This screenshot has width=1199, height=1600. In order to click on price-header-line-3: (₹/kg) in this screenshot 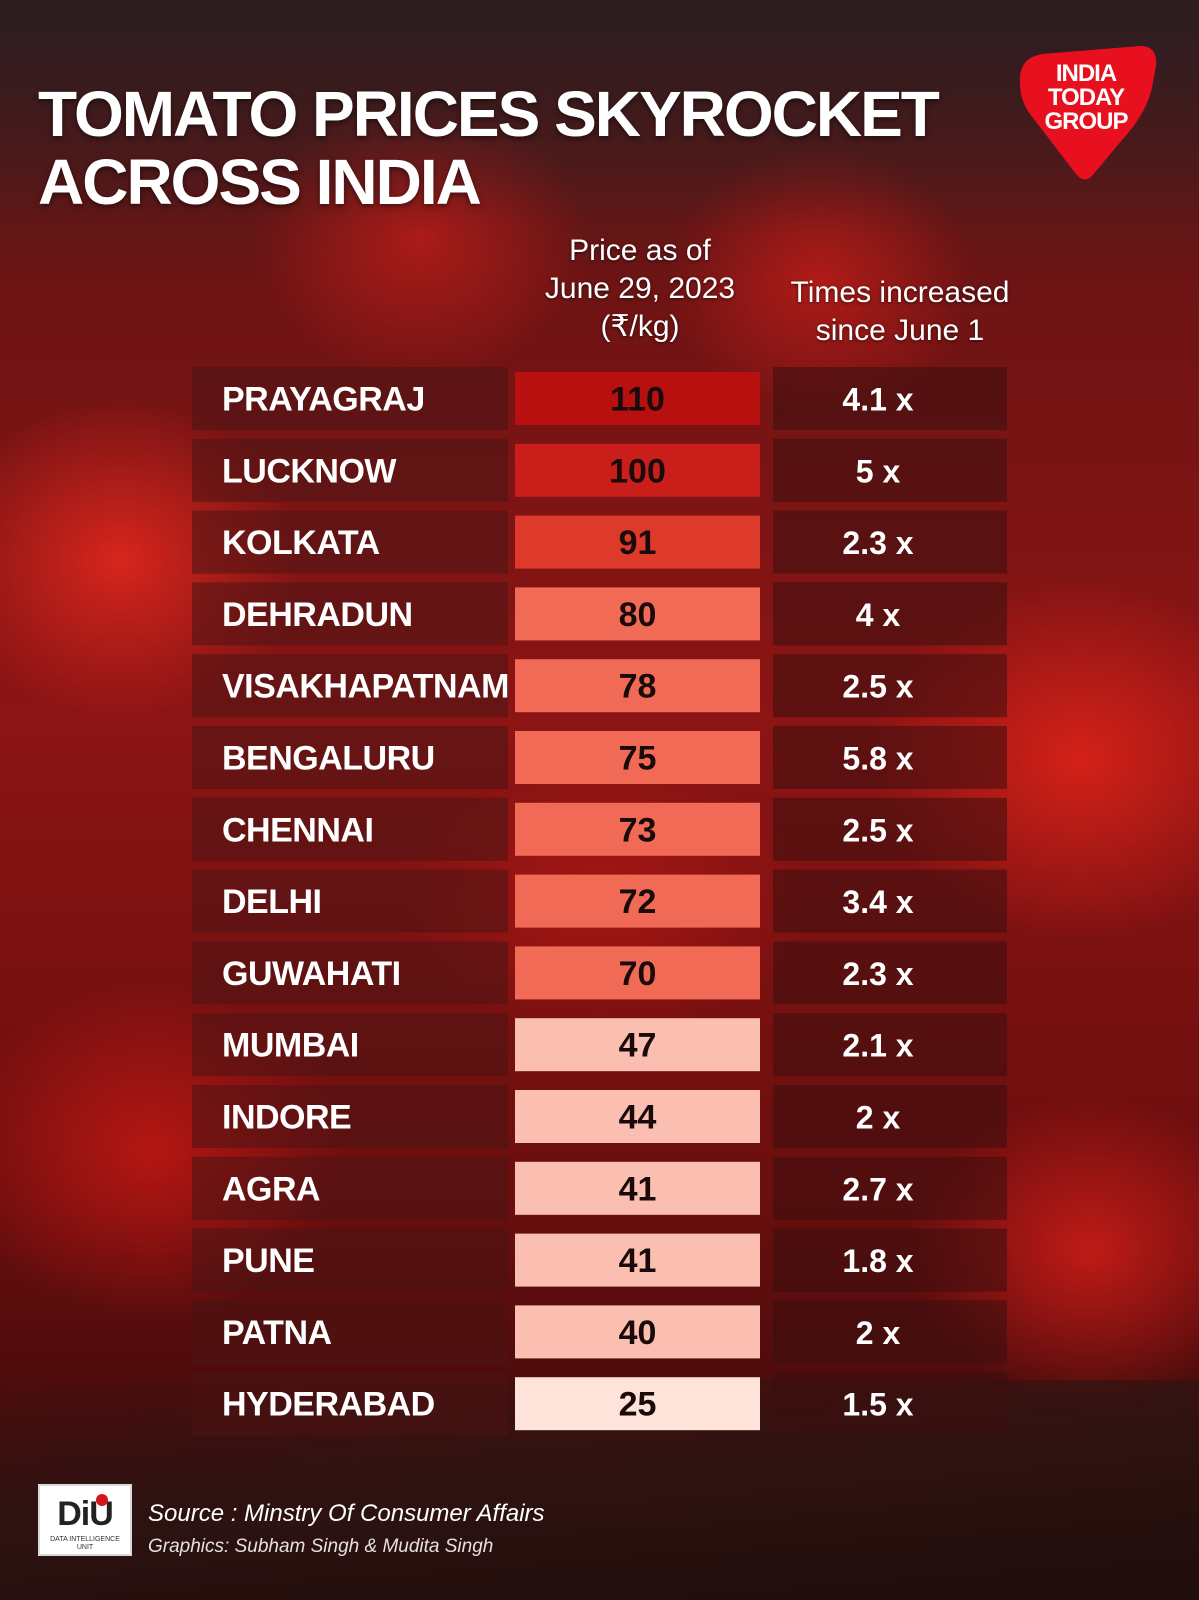, I will do `click(640, 326)`.